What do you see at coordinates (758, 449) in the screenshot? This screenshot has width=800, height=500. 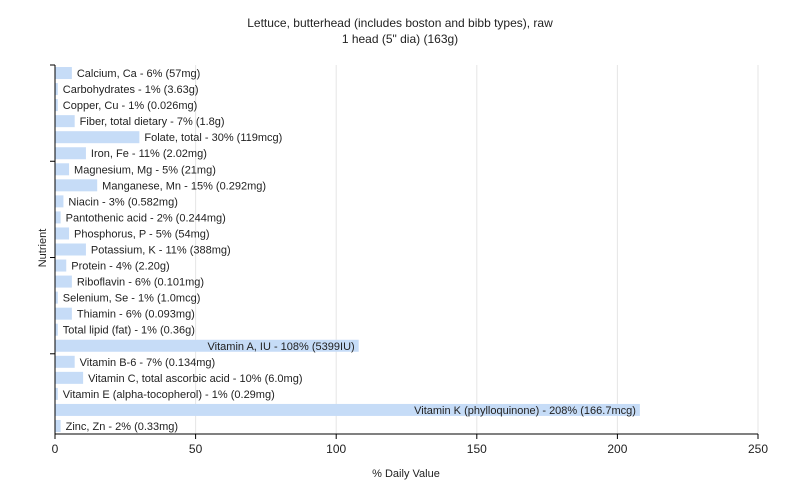 I see `x-tick-label: 250` at bounding box center [758, 449].